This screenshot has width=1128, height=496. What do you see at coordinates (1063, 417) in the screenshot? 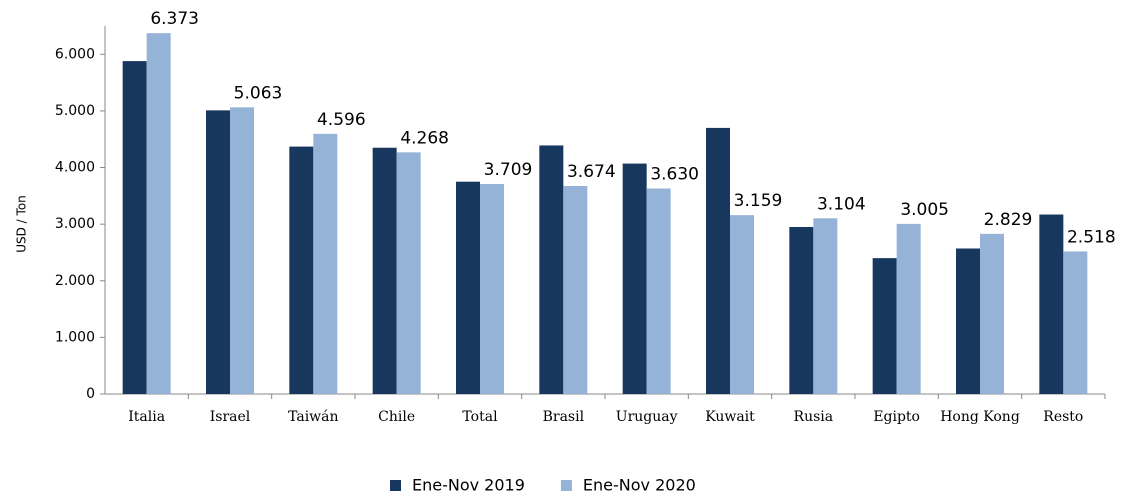
I see `x-tick-label: Resto` at bounding box center [1063, 417].